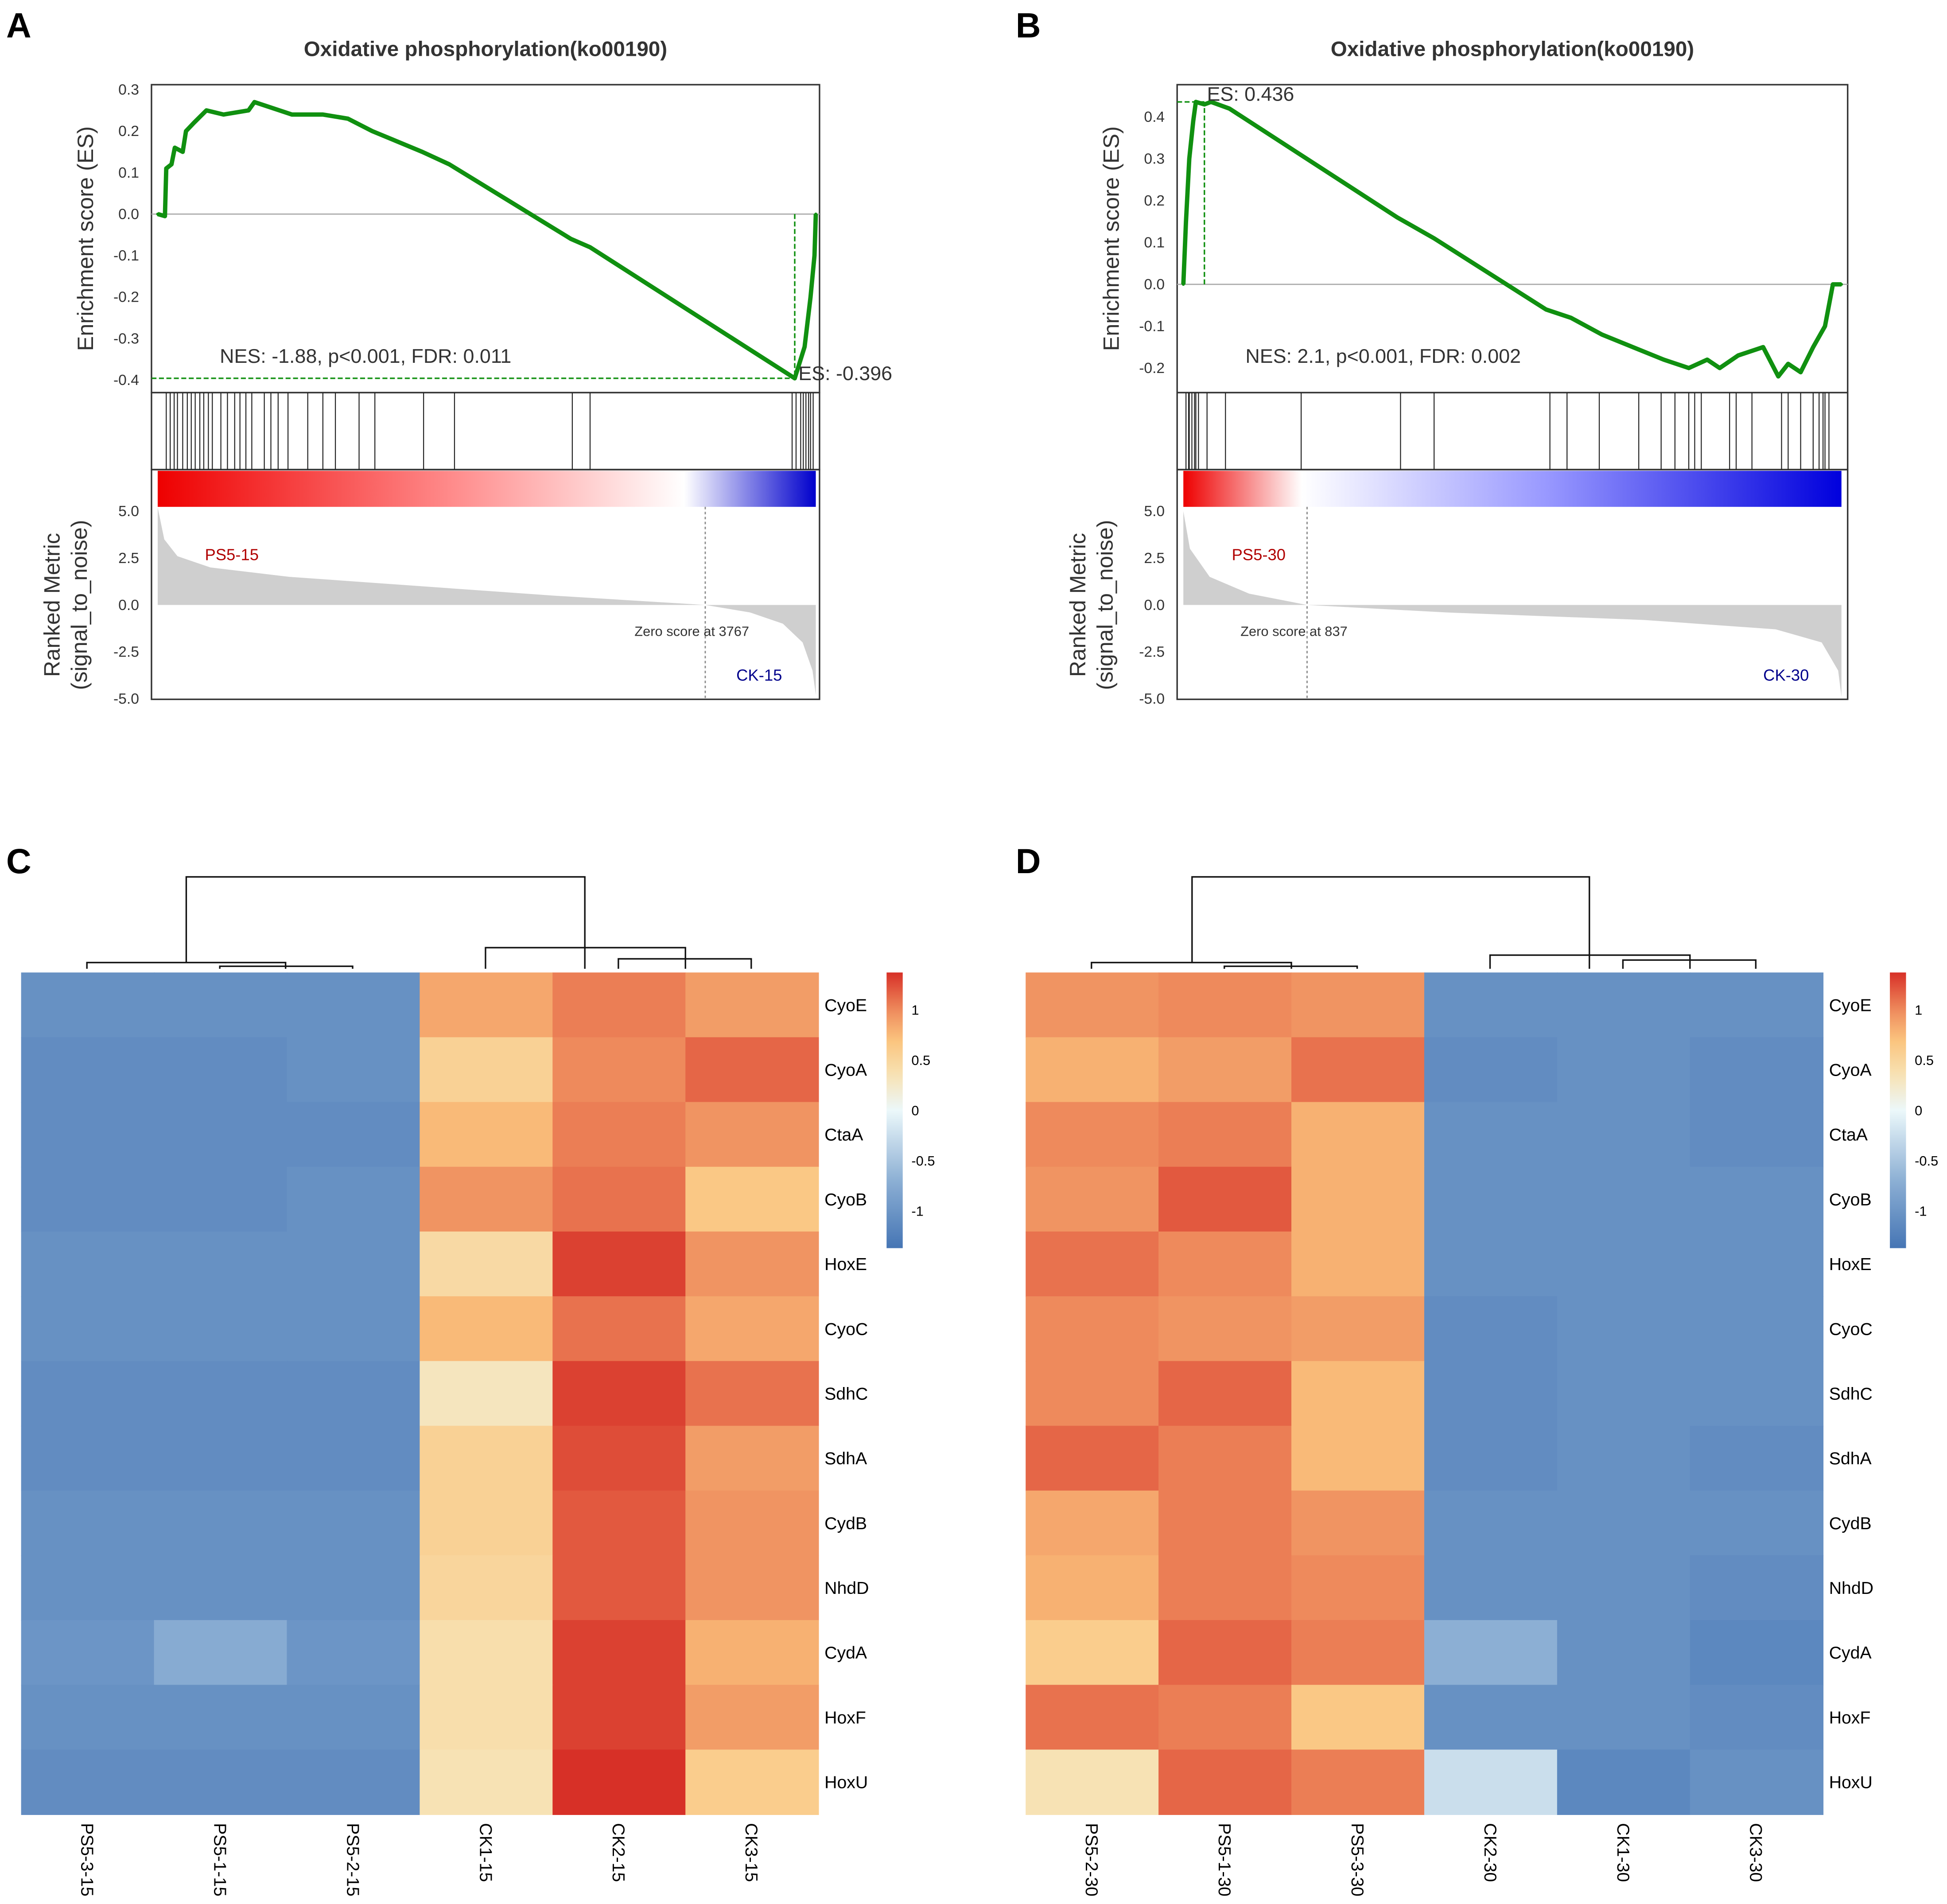 This screenshot has width=1947, height=1904. What do you see at coordinates (128, 131) in the screenshot?
I see `es-tick-label: 0.2` at bounding box center [128, 131].